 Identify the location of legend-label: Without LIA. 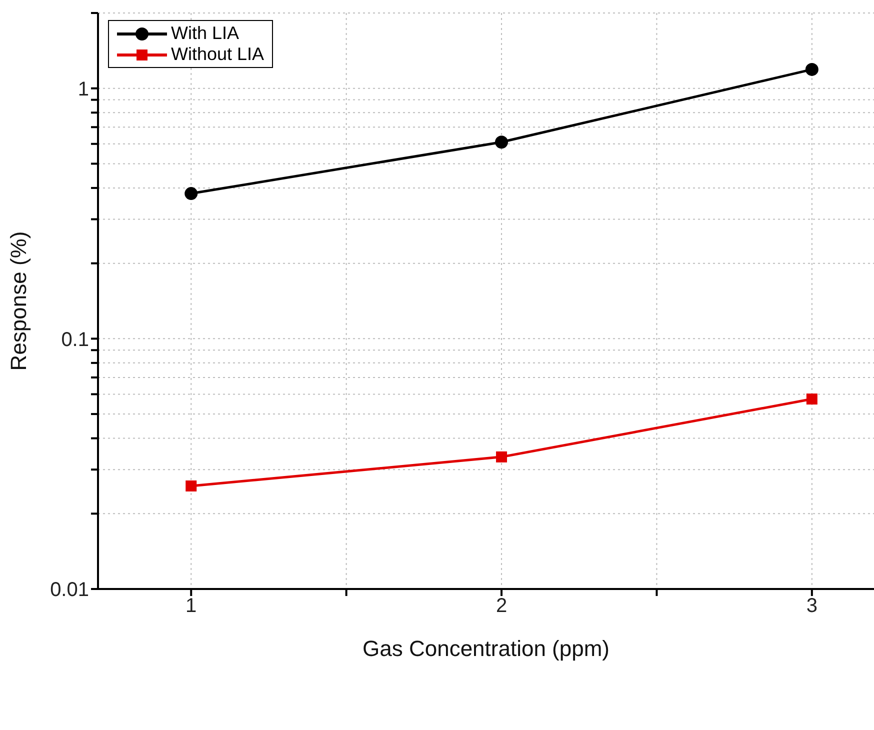
(217, 54).